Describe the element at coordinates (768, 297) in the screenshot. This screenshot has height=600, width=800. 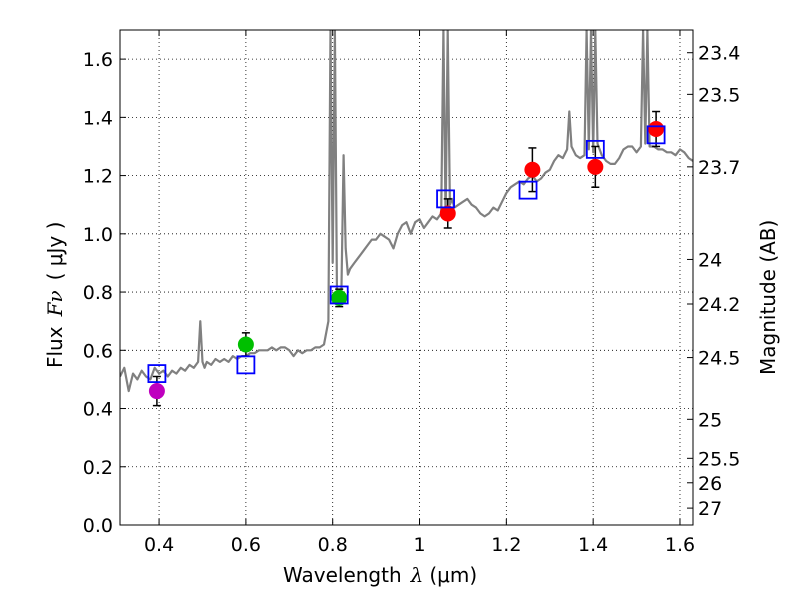
I see `right-axis-label: Magnitude (AB)` at that location.